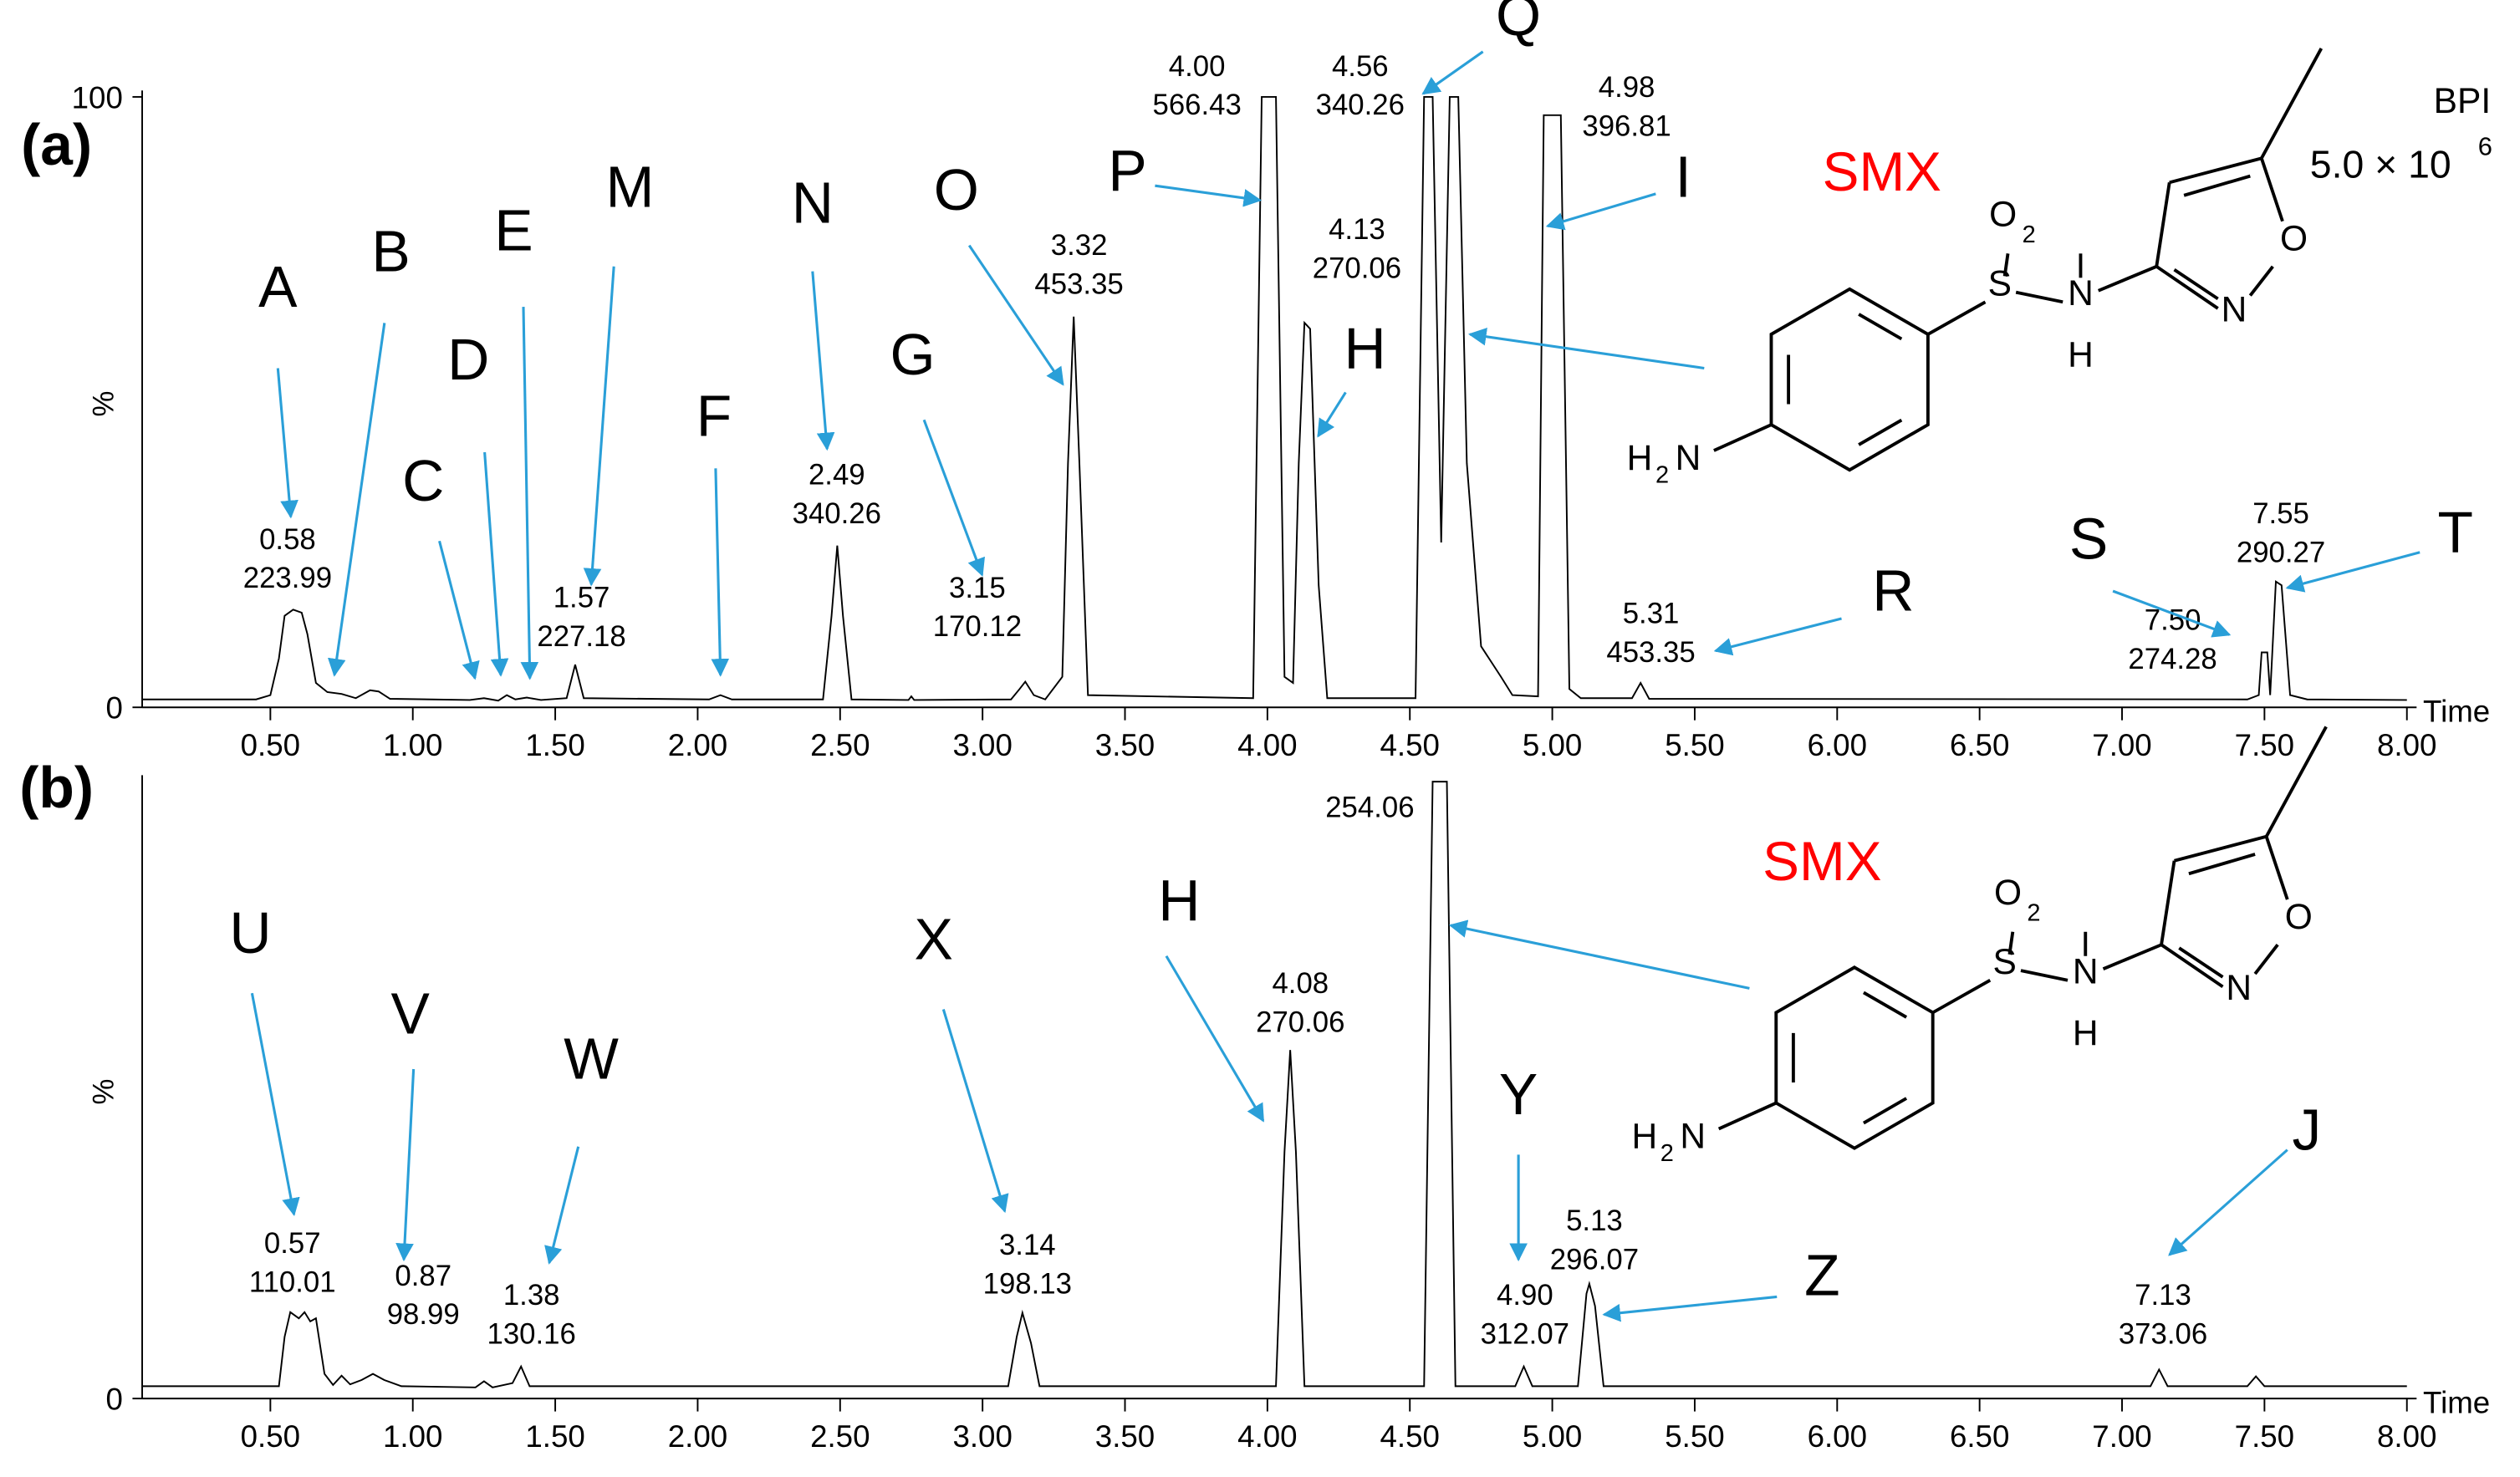  Describe the element at coordinates (581, 637) in the screenshot. I see `peak-mz: 227.18` at that location.